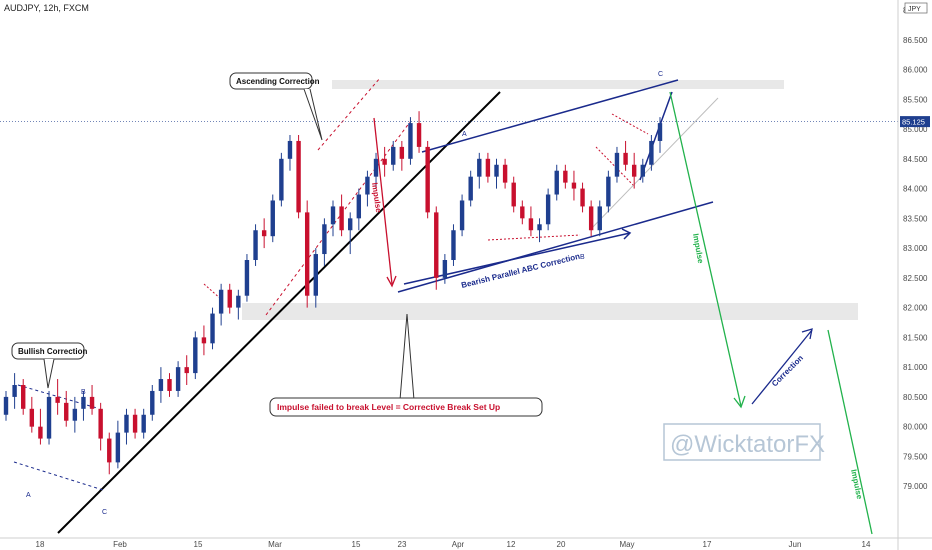 This screenshot has width=932, height=550. What do you see at coordinates (705, 249) in the screenshot?
I see `impulse-green-arrow` at bounding box center [705, 249].